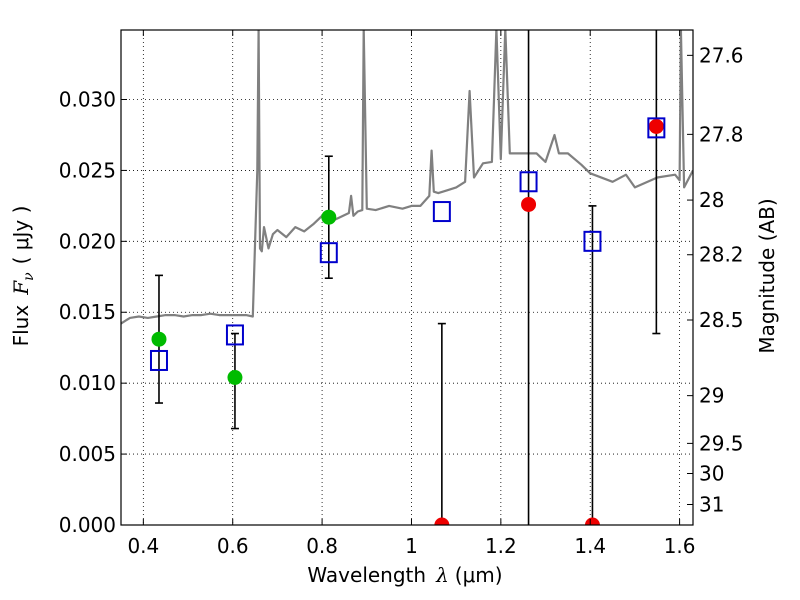 This screenshot has height=600, width=800. Describe the element at coordinates (143, 546) in the screenshot. I see `x-tick-label: 0.4` at that location.